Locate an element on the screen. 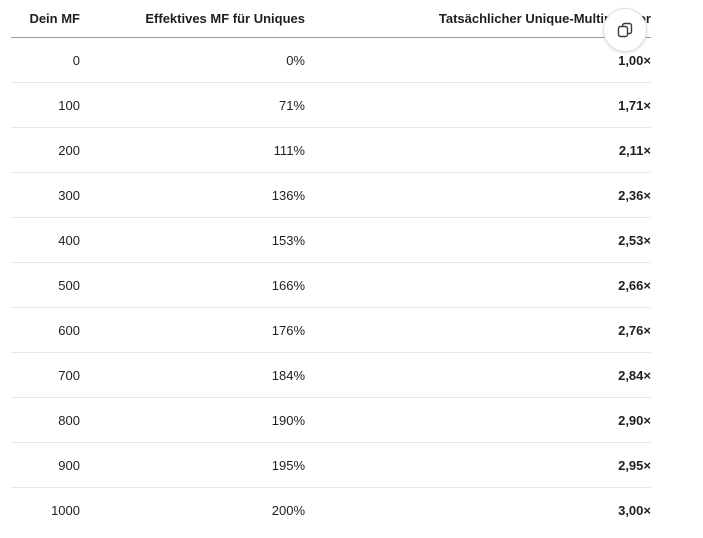 The width and height of the screenshot is (703, 538). table-row: 100 71% 1,71× is located at coordinates (331, 105).